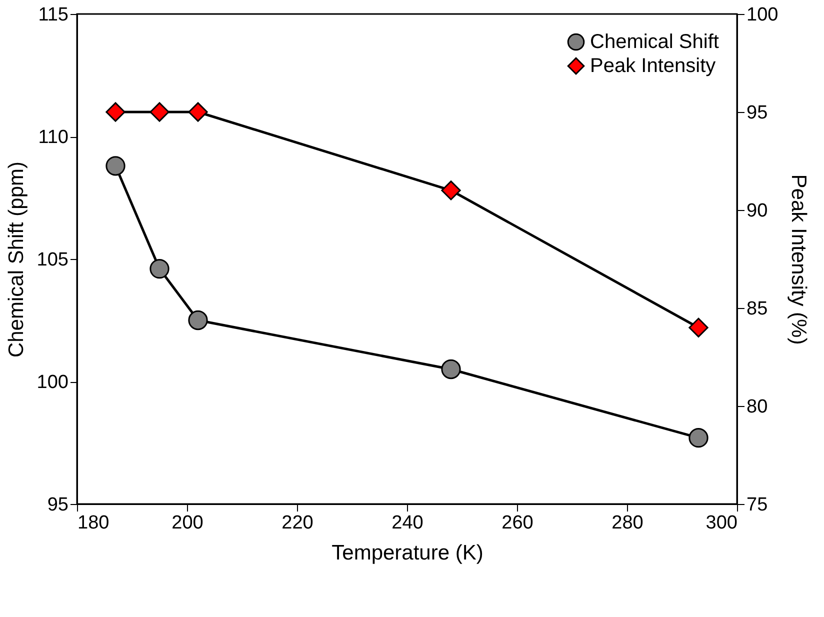 The width and height of the screenshot is (824, 617). Describe the element at coordinates (757, 505) in the screenshot. I see `y2-tick-label: 75` at that location.